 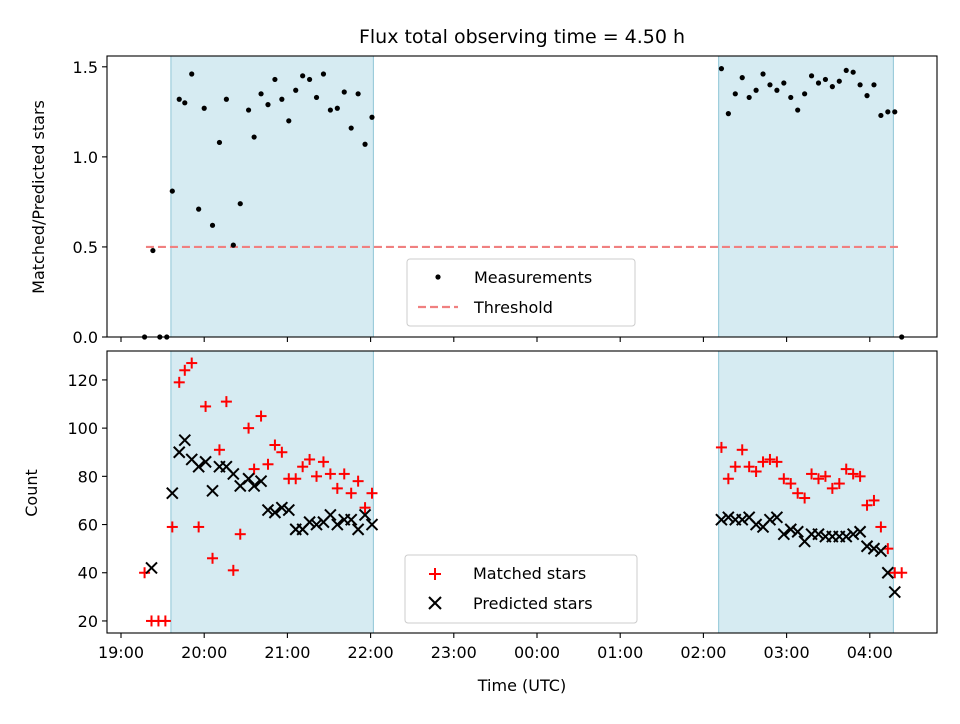 What do you see at coordinates (287, 652) in the screenshot?
I see `x-tick-label: 21:00` at bounding box center [287, 652].